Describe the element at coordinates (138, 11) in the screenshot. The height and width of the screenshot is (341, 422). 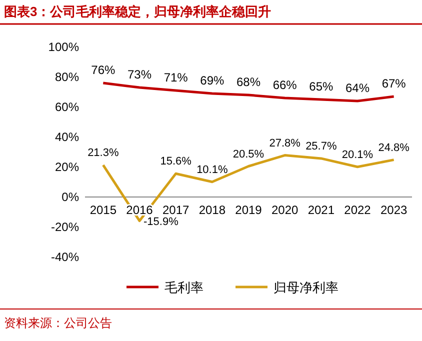
I see `title: 图表3：公司毛利率稳定，归母净利率企稳回升` at that location.